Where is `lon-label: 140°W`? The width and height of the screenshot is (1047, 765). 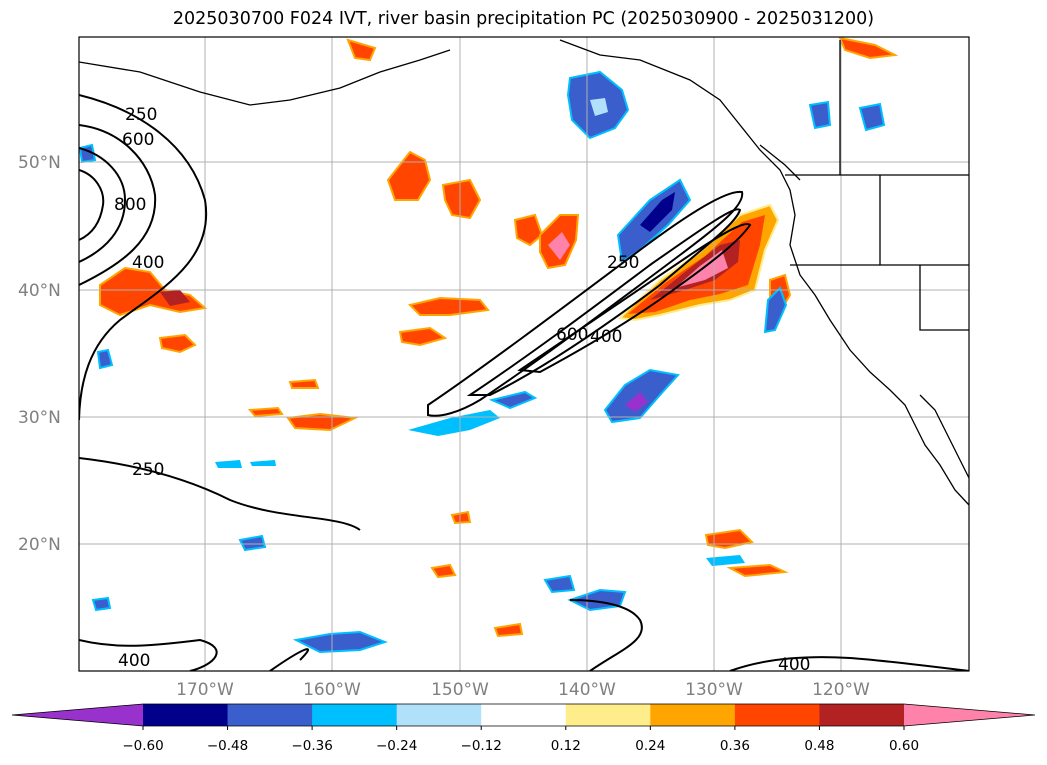
lon-label: 140°W is located at coordinates (587, 690).